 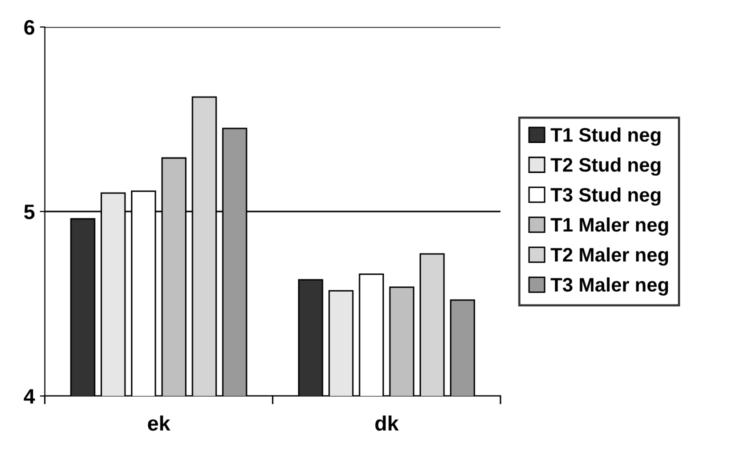 What do you see at coordinates (609, 286) in the screenshot?
I see `legend-label: T3 Maler neg` at bounding box center [609, 286].